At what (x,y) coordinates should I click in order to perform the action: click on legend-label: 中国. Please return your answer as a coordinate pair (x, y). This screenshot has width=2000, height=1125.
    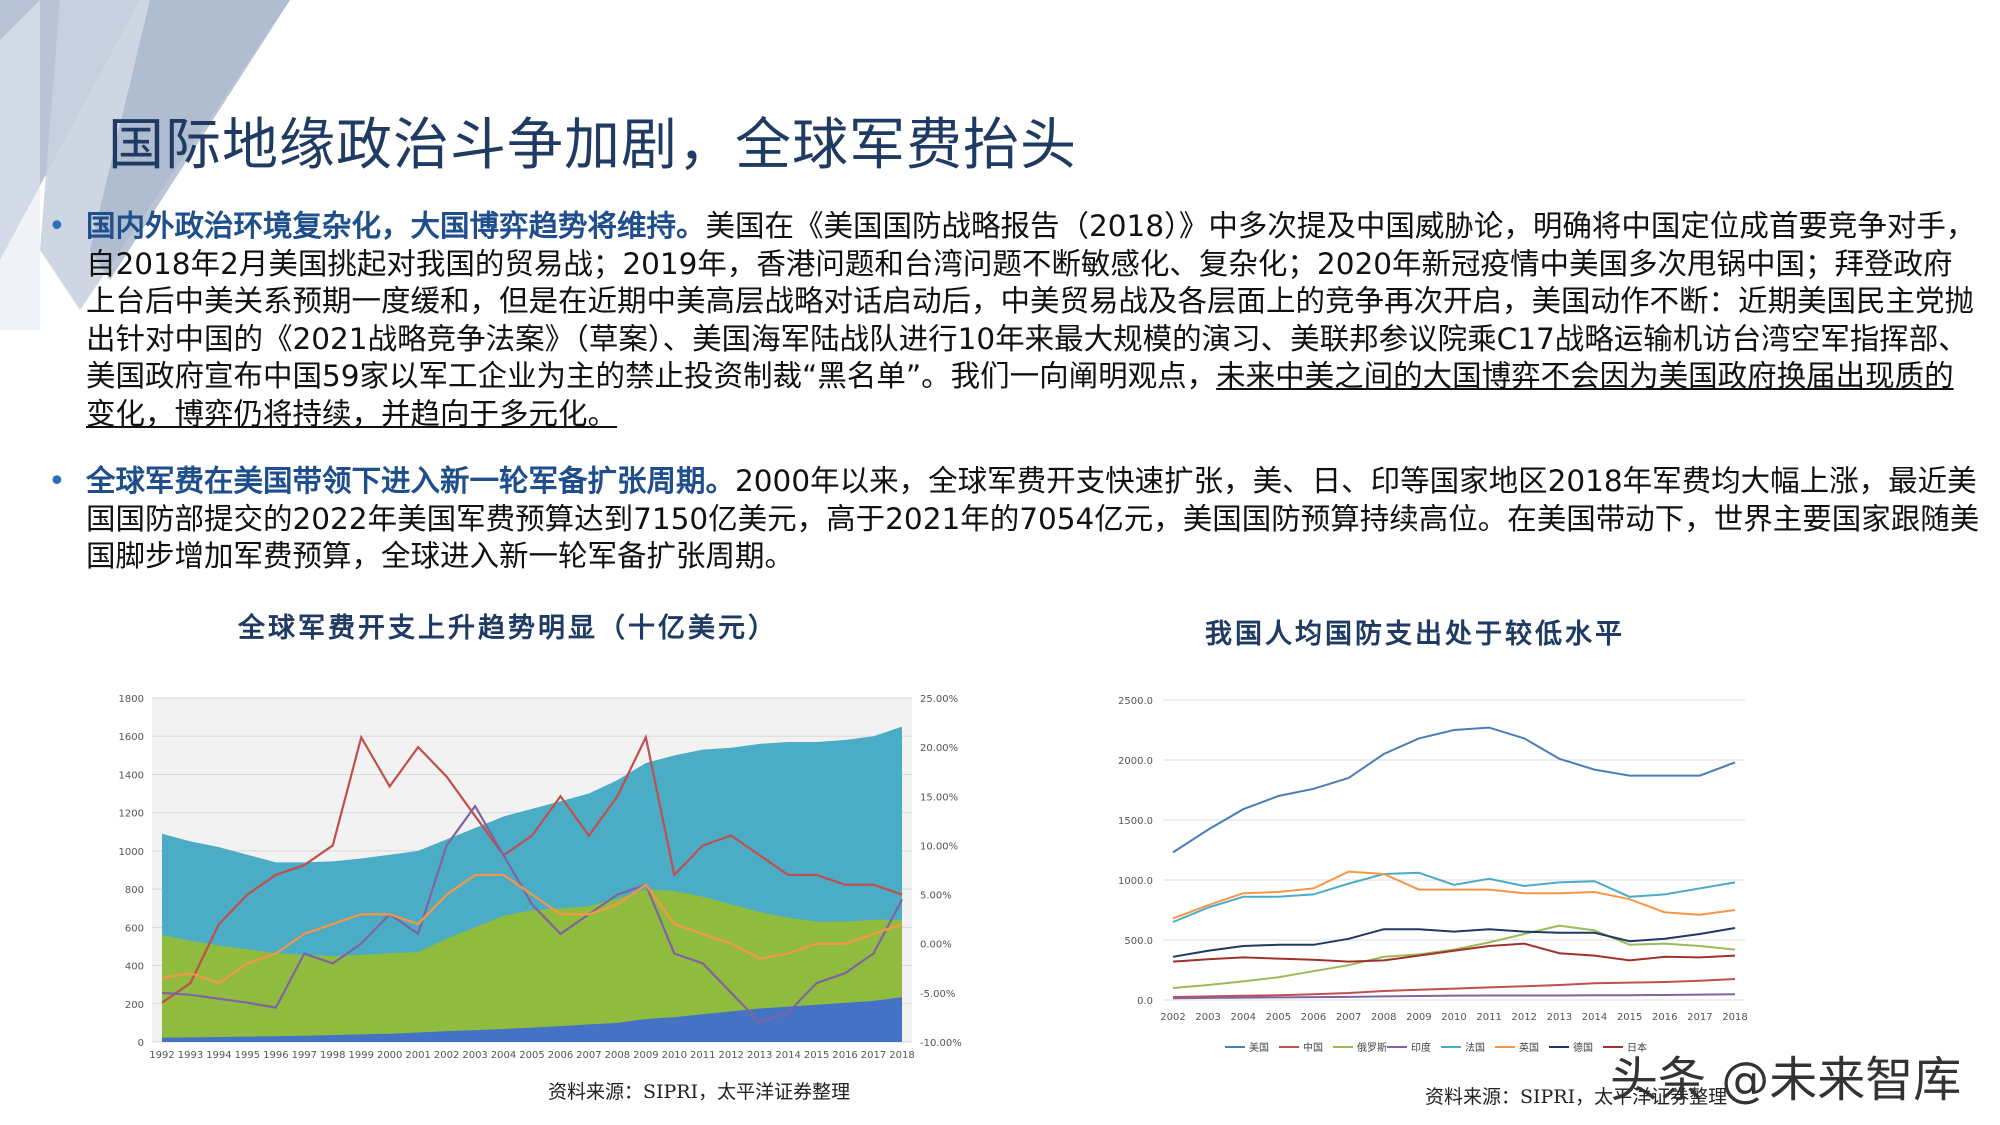
    Looking at the image, I should click on (1313, 1047).